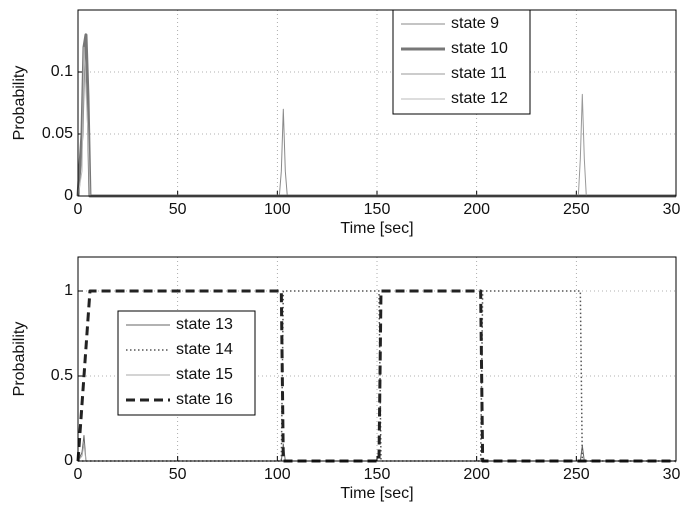 The image size is (681, 506). I want to click on legend: state 9 state 10 state 11 state 12, so click(461, 62).